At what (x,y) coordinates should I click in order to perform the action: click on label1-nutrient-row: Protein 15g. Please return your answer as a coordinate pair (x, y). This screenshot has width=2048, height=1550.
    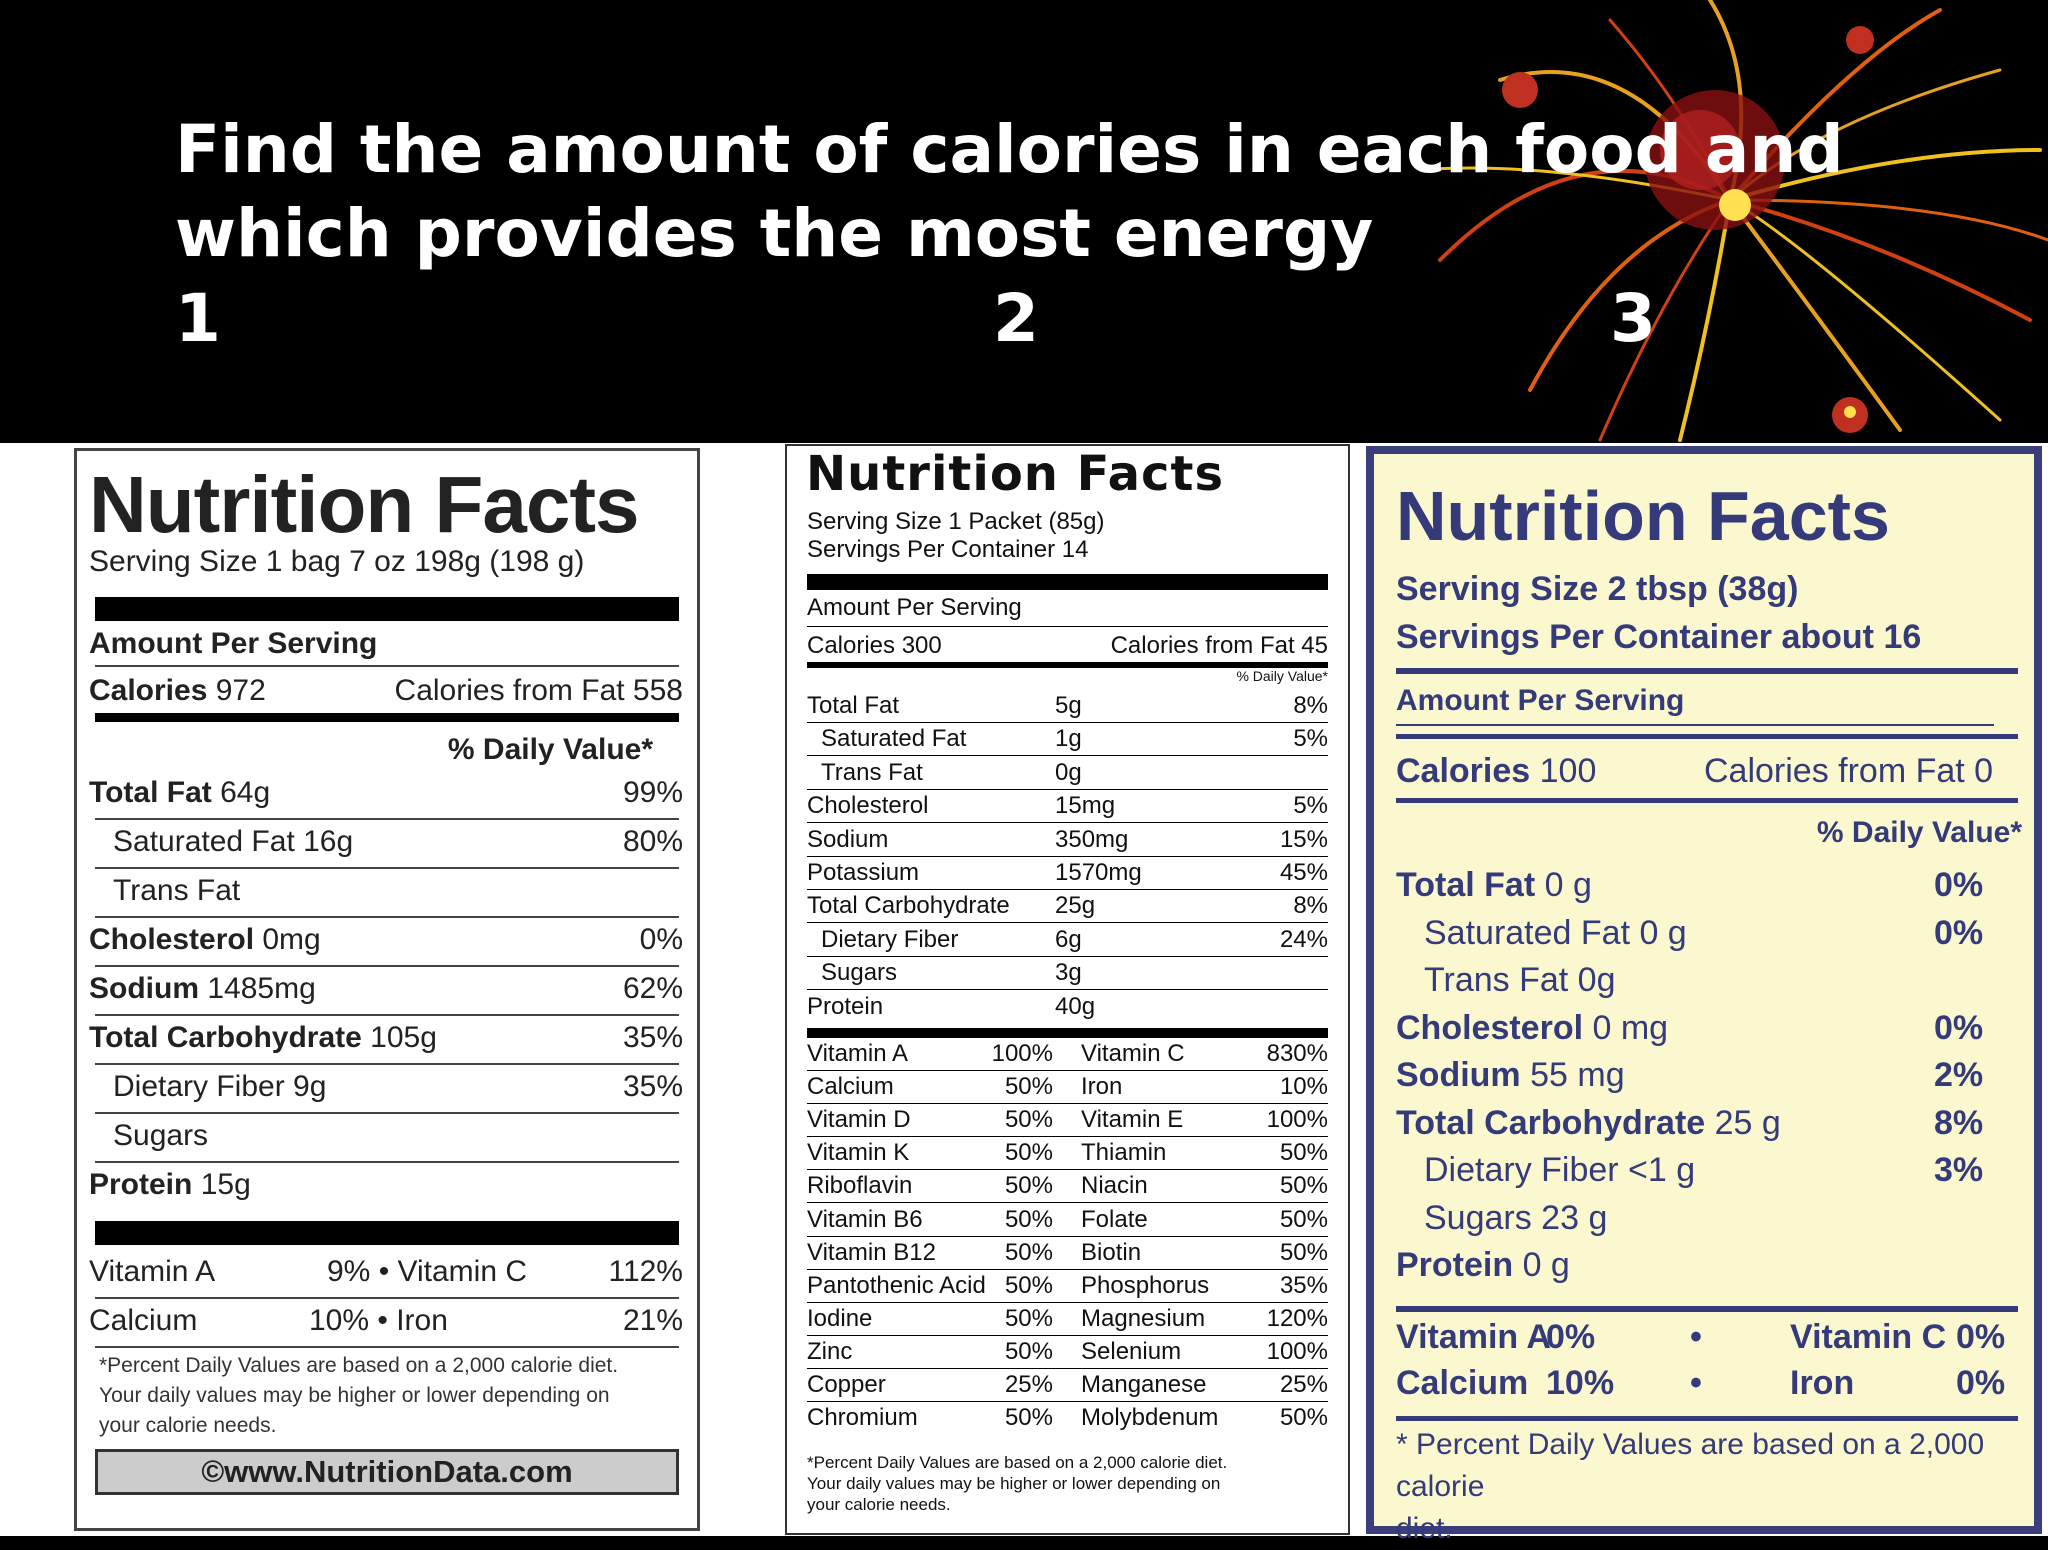
    Looking at the image, I should click on (170, 1185).